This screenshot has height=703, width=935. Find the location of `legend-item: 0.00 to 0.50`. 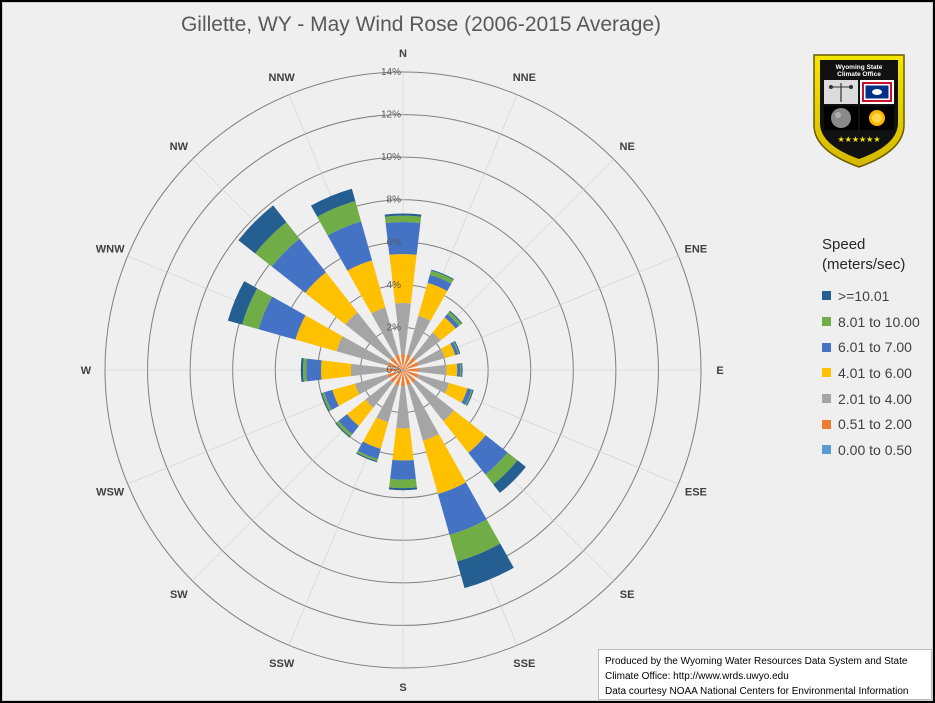

legend-item: 0.00 to 0.50 is located at coordinates (871, 450).